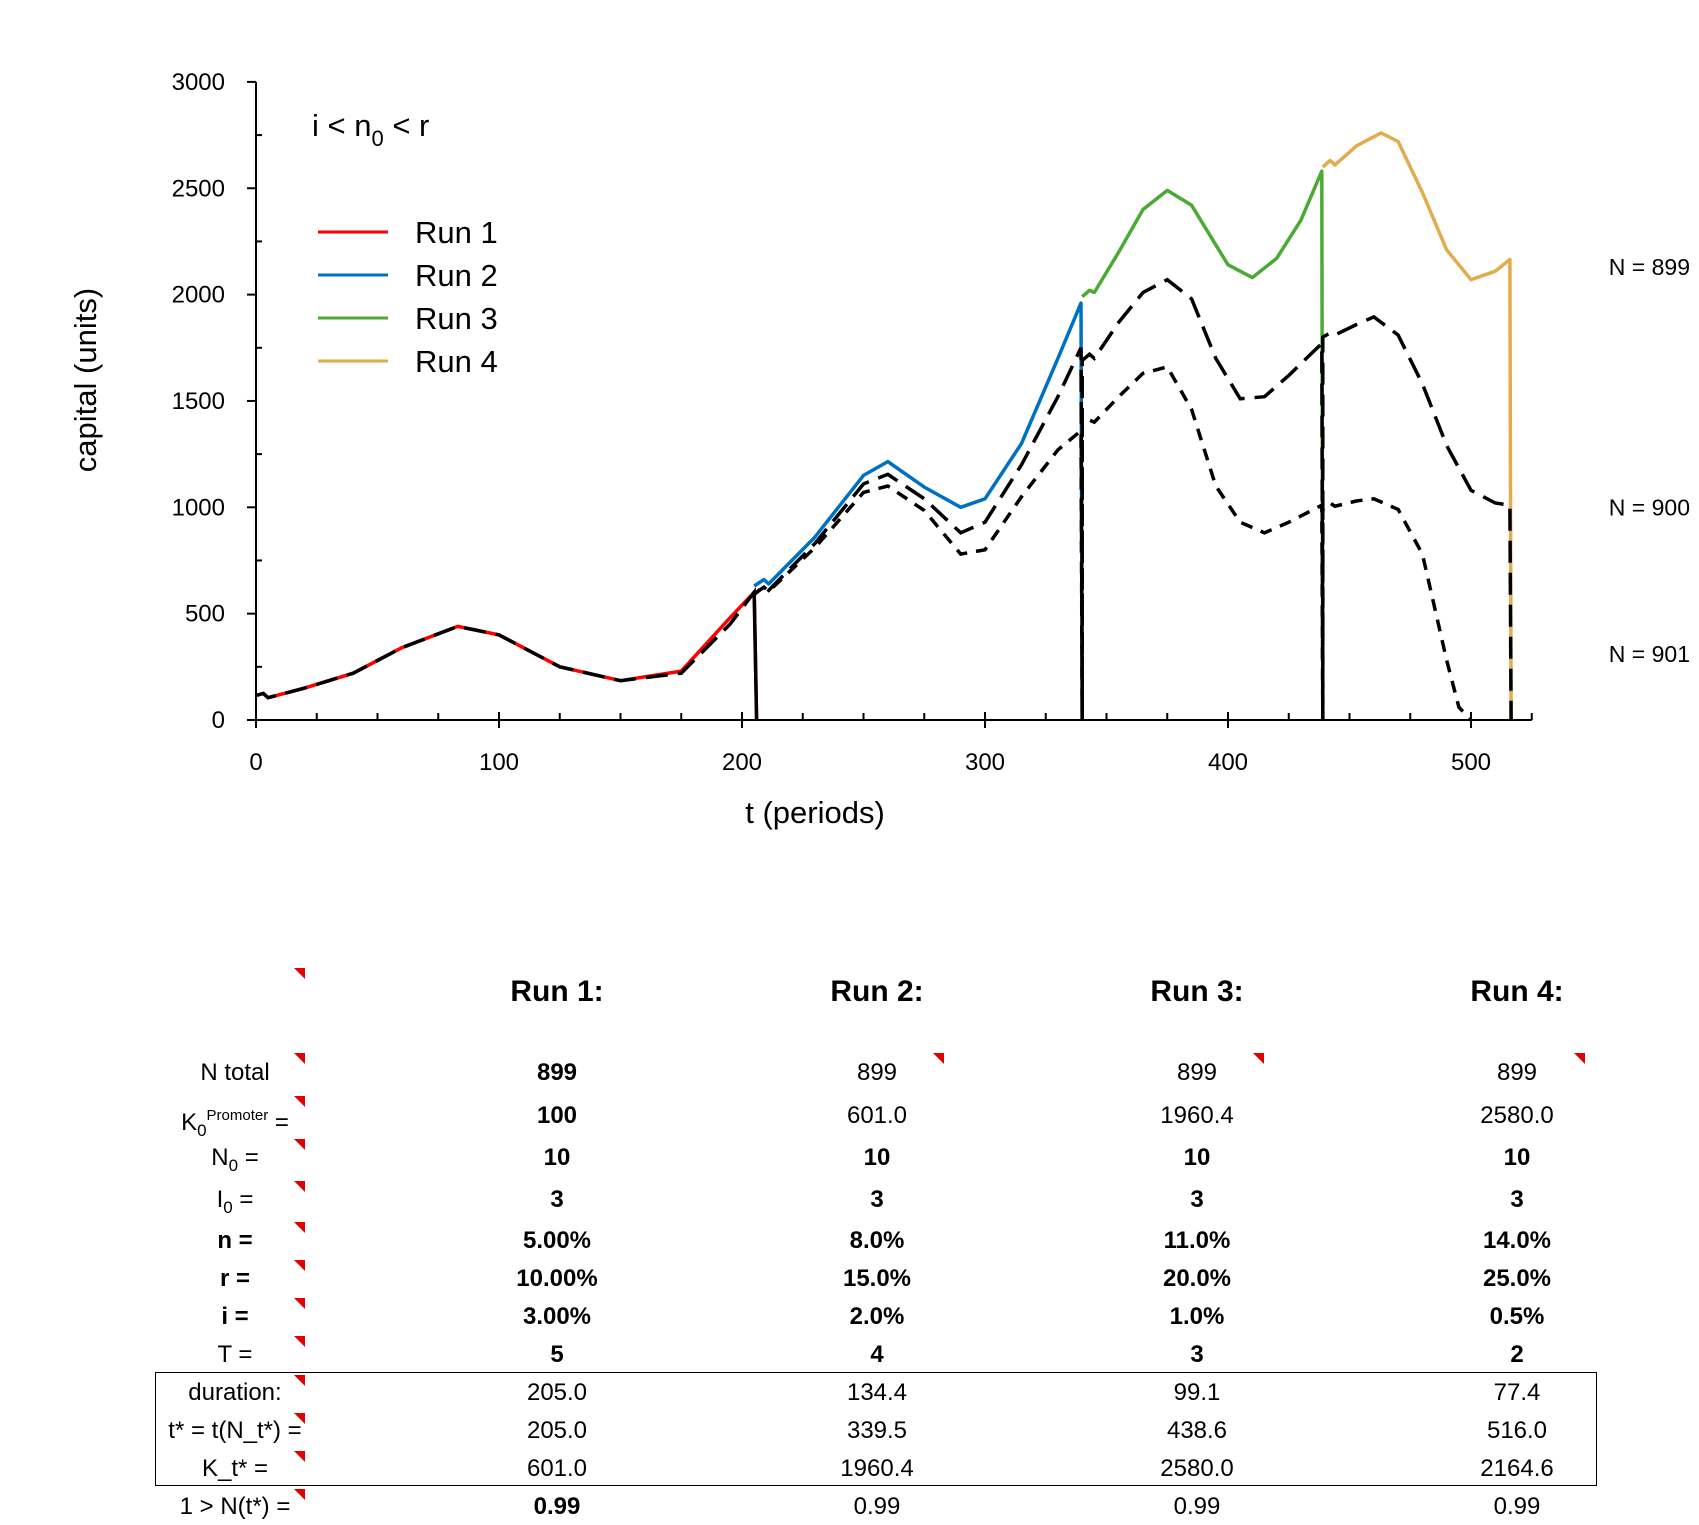  Describe the element at coordinates (499, 762) in the screenshot. I see `x-tick-label: 100` at that location.